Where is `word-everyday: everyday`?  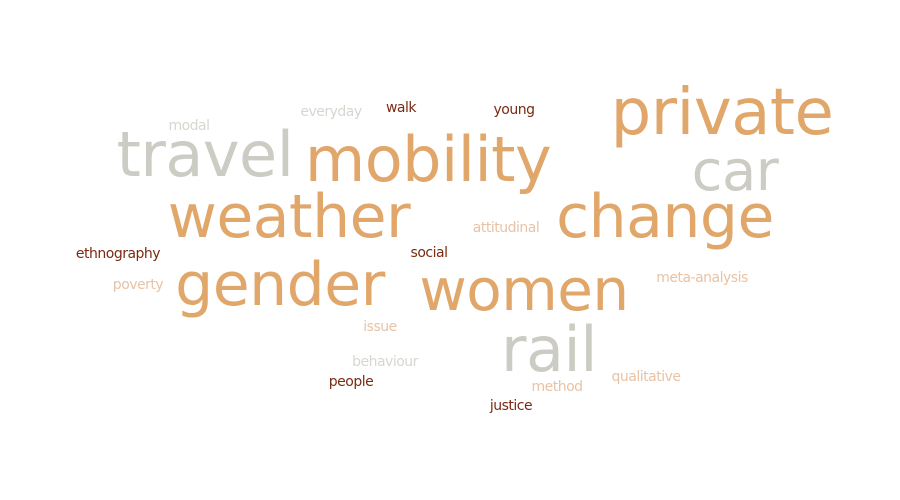 word-everyday: everyday is located at coordinates (331, 112).